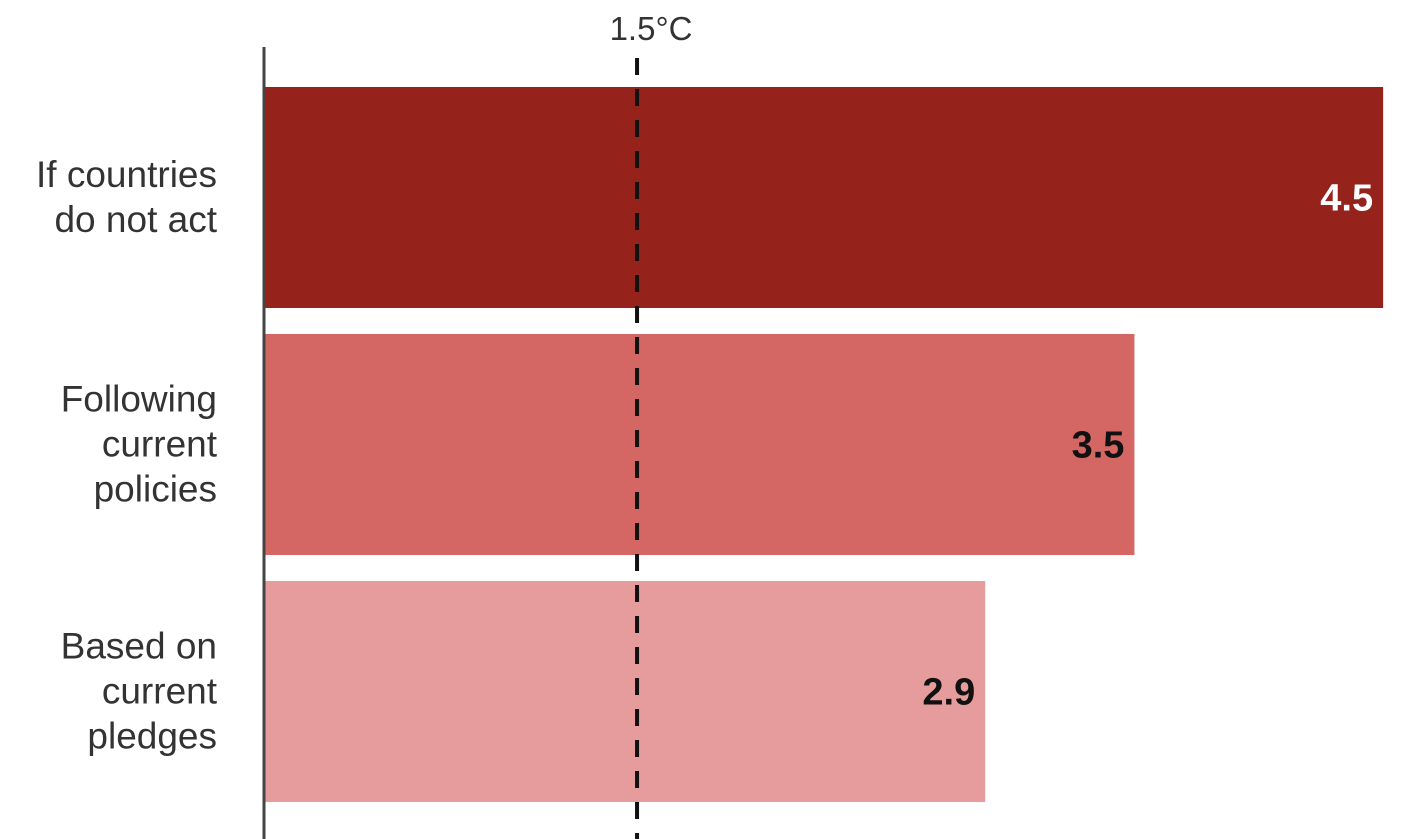  Describe the element at coordinates (1346, 199) in the screenshot. I see `value-label-1: 4.5` at that location.